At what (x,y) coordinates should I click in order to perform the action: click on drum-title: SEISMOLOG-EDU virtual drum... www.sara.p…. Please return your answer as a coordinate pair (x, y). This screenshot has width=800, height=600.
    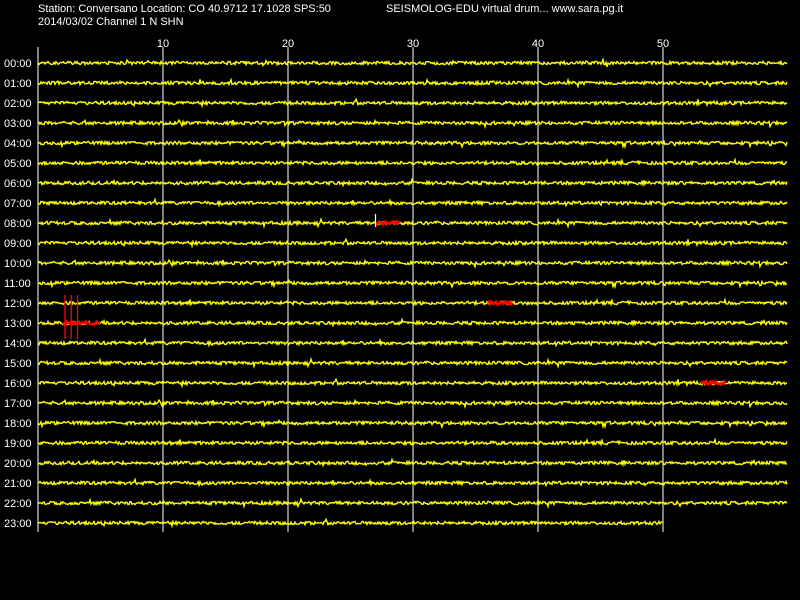
    Looking at the image, I should click on (505, 9).